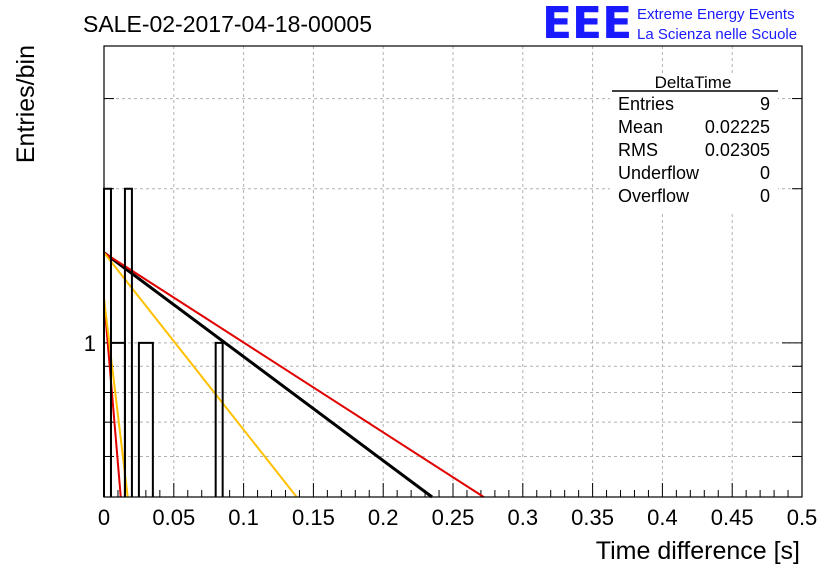 The height and width of the screenshot is (572, 836). I want to click on stats-row-label: Entries, so click(646, 104).